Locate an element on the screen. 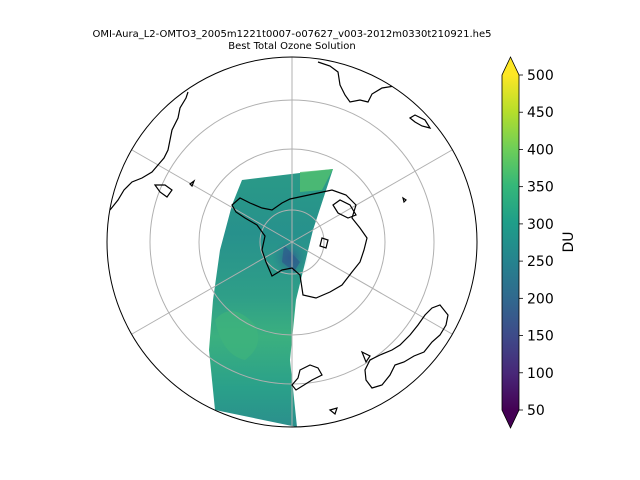 The image size is (640, 480). colorbar-tick-label: 100 is located at coordinates (540, 374).